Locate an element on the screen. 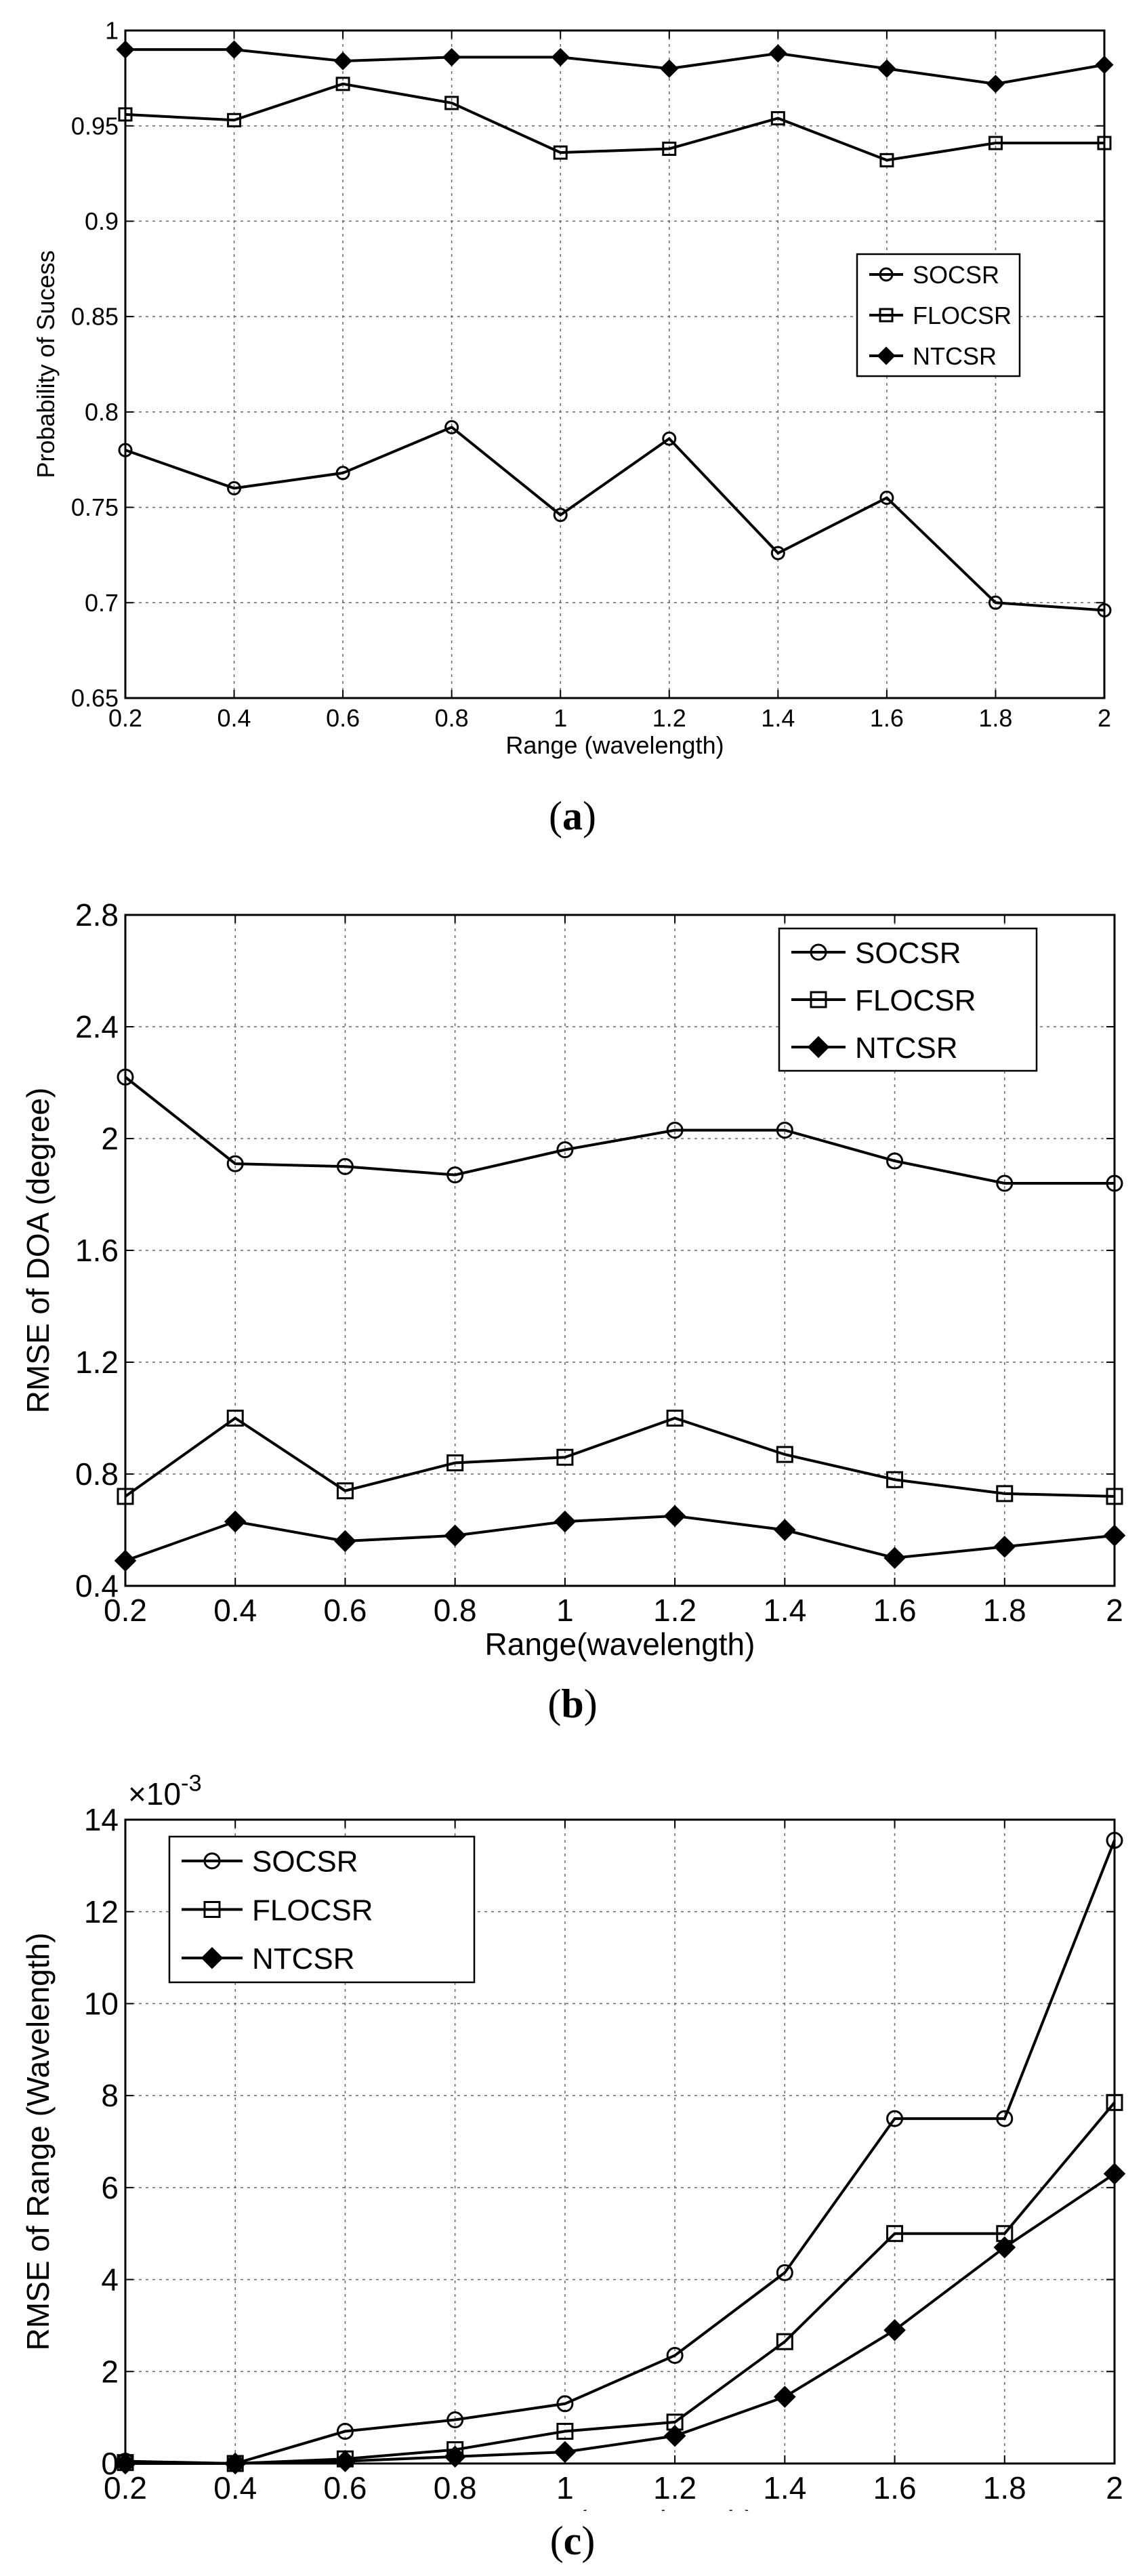 This screenshot has height=2576, width=1145. x-tick-label: 0.4 is located at coordinates (235, 2488).